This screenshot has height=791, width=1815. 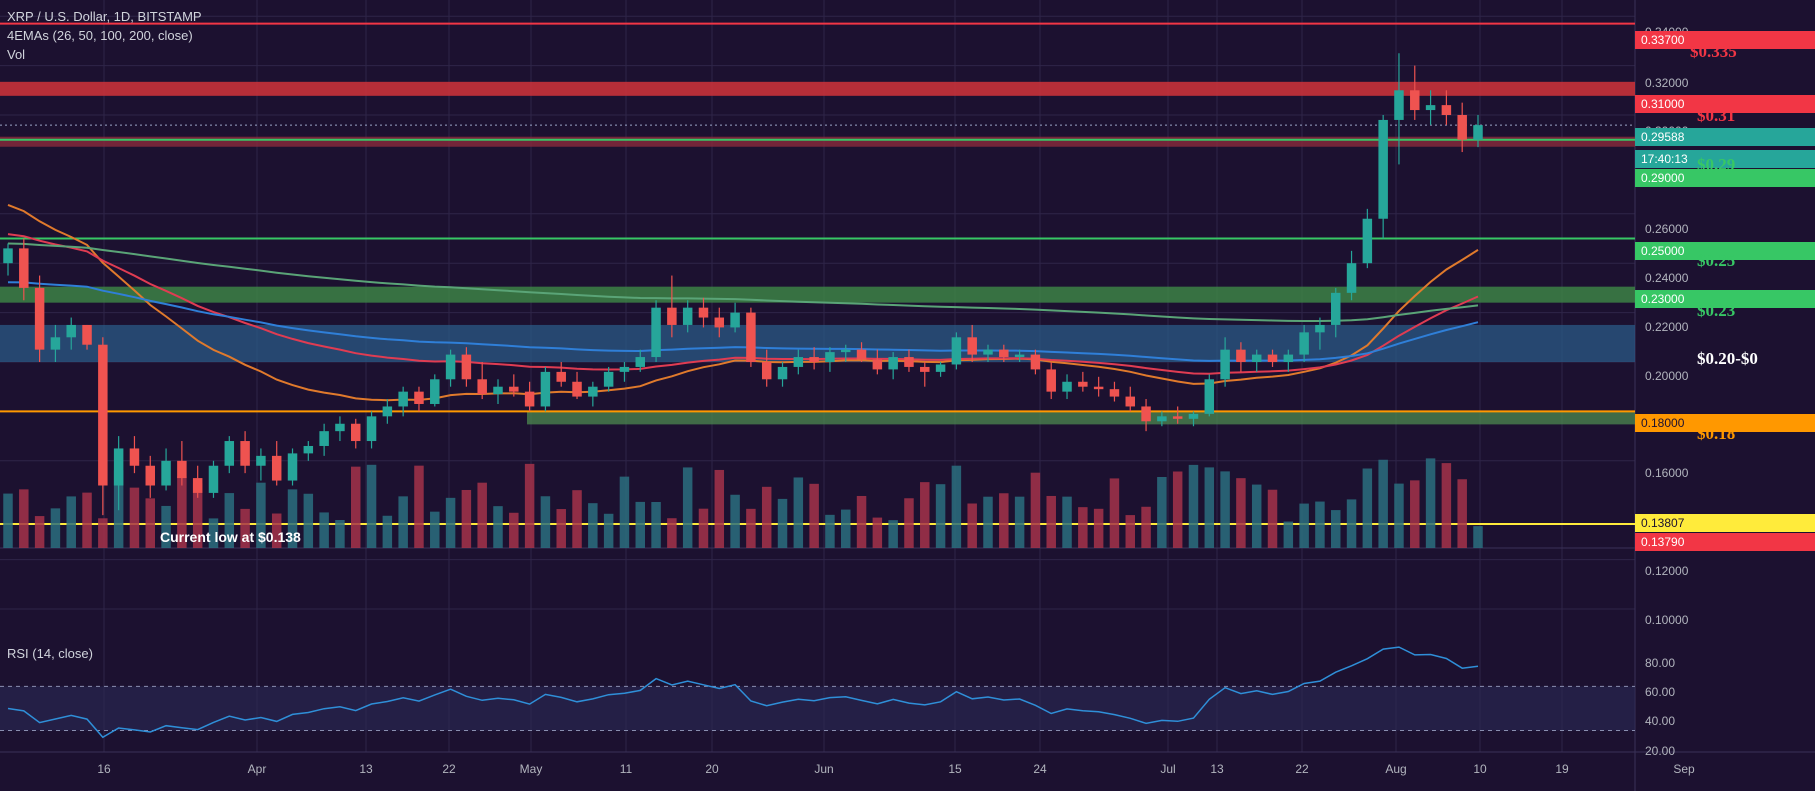 I want to click on indicator-title: 4EMAs (26, 50, 100, 200, close), so click(x=100, y=35).